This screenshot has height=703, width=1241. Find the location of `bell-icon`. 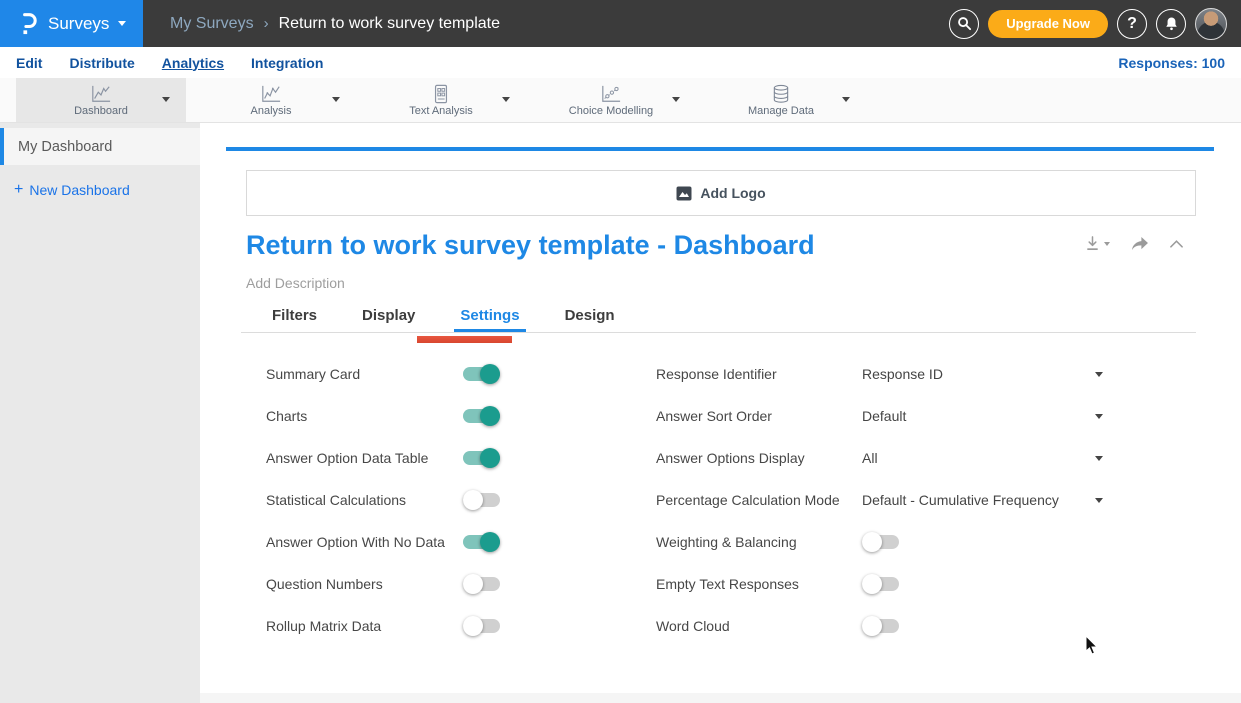

bell-icon is located at coordinates (1171, 24).